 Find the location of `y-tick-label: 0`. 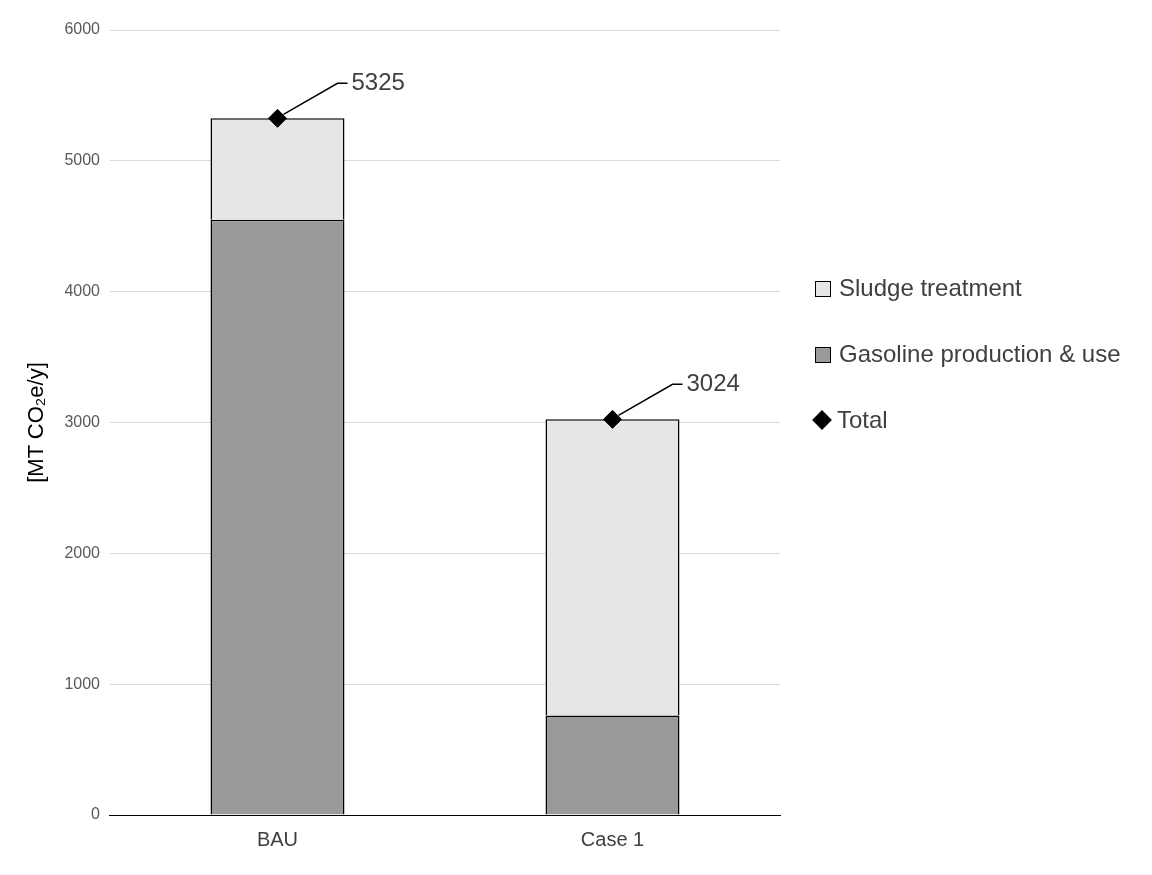

y-tick-label: 0 is located at coordinates (96, 814).